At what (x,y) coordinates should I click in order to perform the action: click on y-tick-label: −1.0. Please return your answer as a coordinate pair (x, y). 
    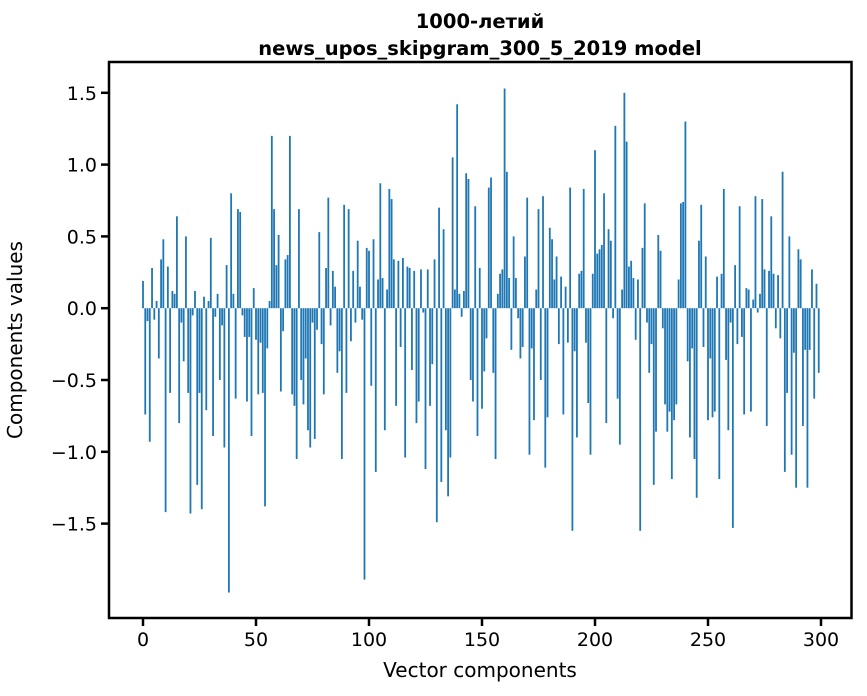
    Looking at the image, I should click on (74, 453).